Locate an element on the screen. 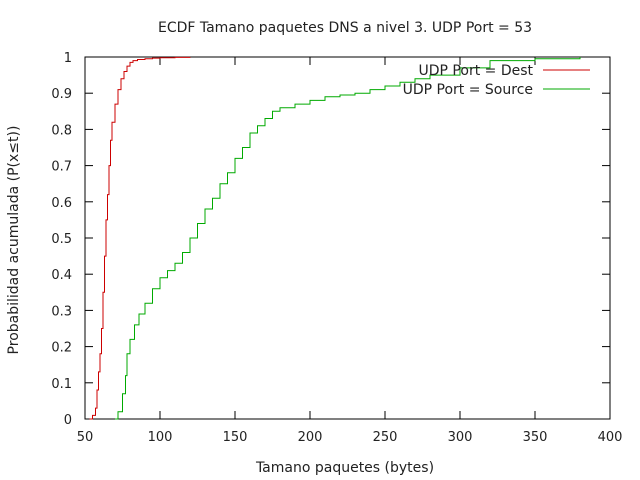  x-tick-label: 350 is located at coordinates (535, 437).